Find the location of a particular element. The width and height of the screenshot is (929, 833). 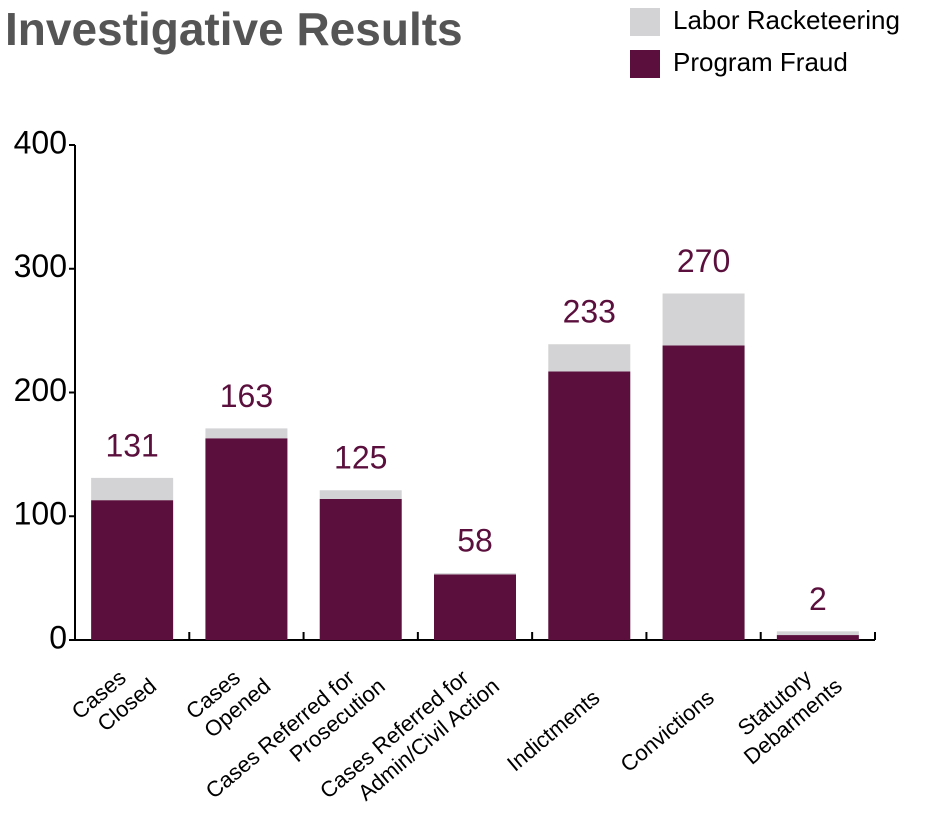

y-tick-label: 100 is located at coordinates (40, 514).